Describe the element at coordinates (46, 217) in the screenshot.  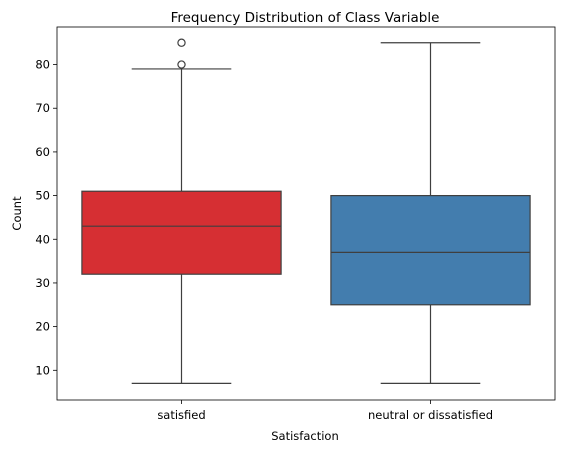
I see `y-axis: 10 20 30 40 50 60 70 80` at that location.